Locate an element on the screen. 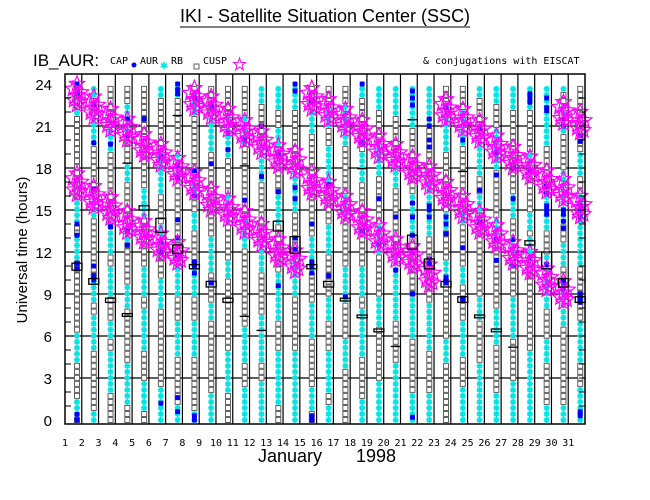 The width and height of the screenshot is (650, 500). x-tick-label: 5 is located at coordinates (132, 443).